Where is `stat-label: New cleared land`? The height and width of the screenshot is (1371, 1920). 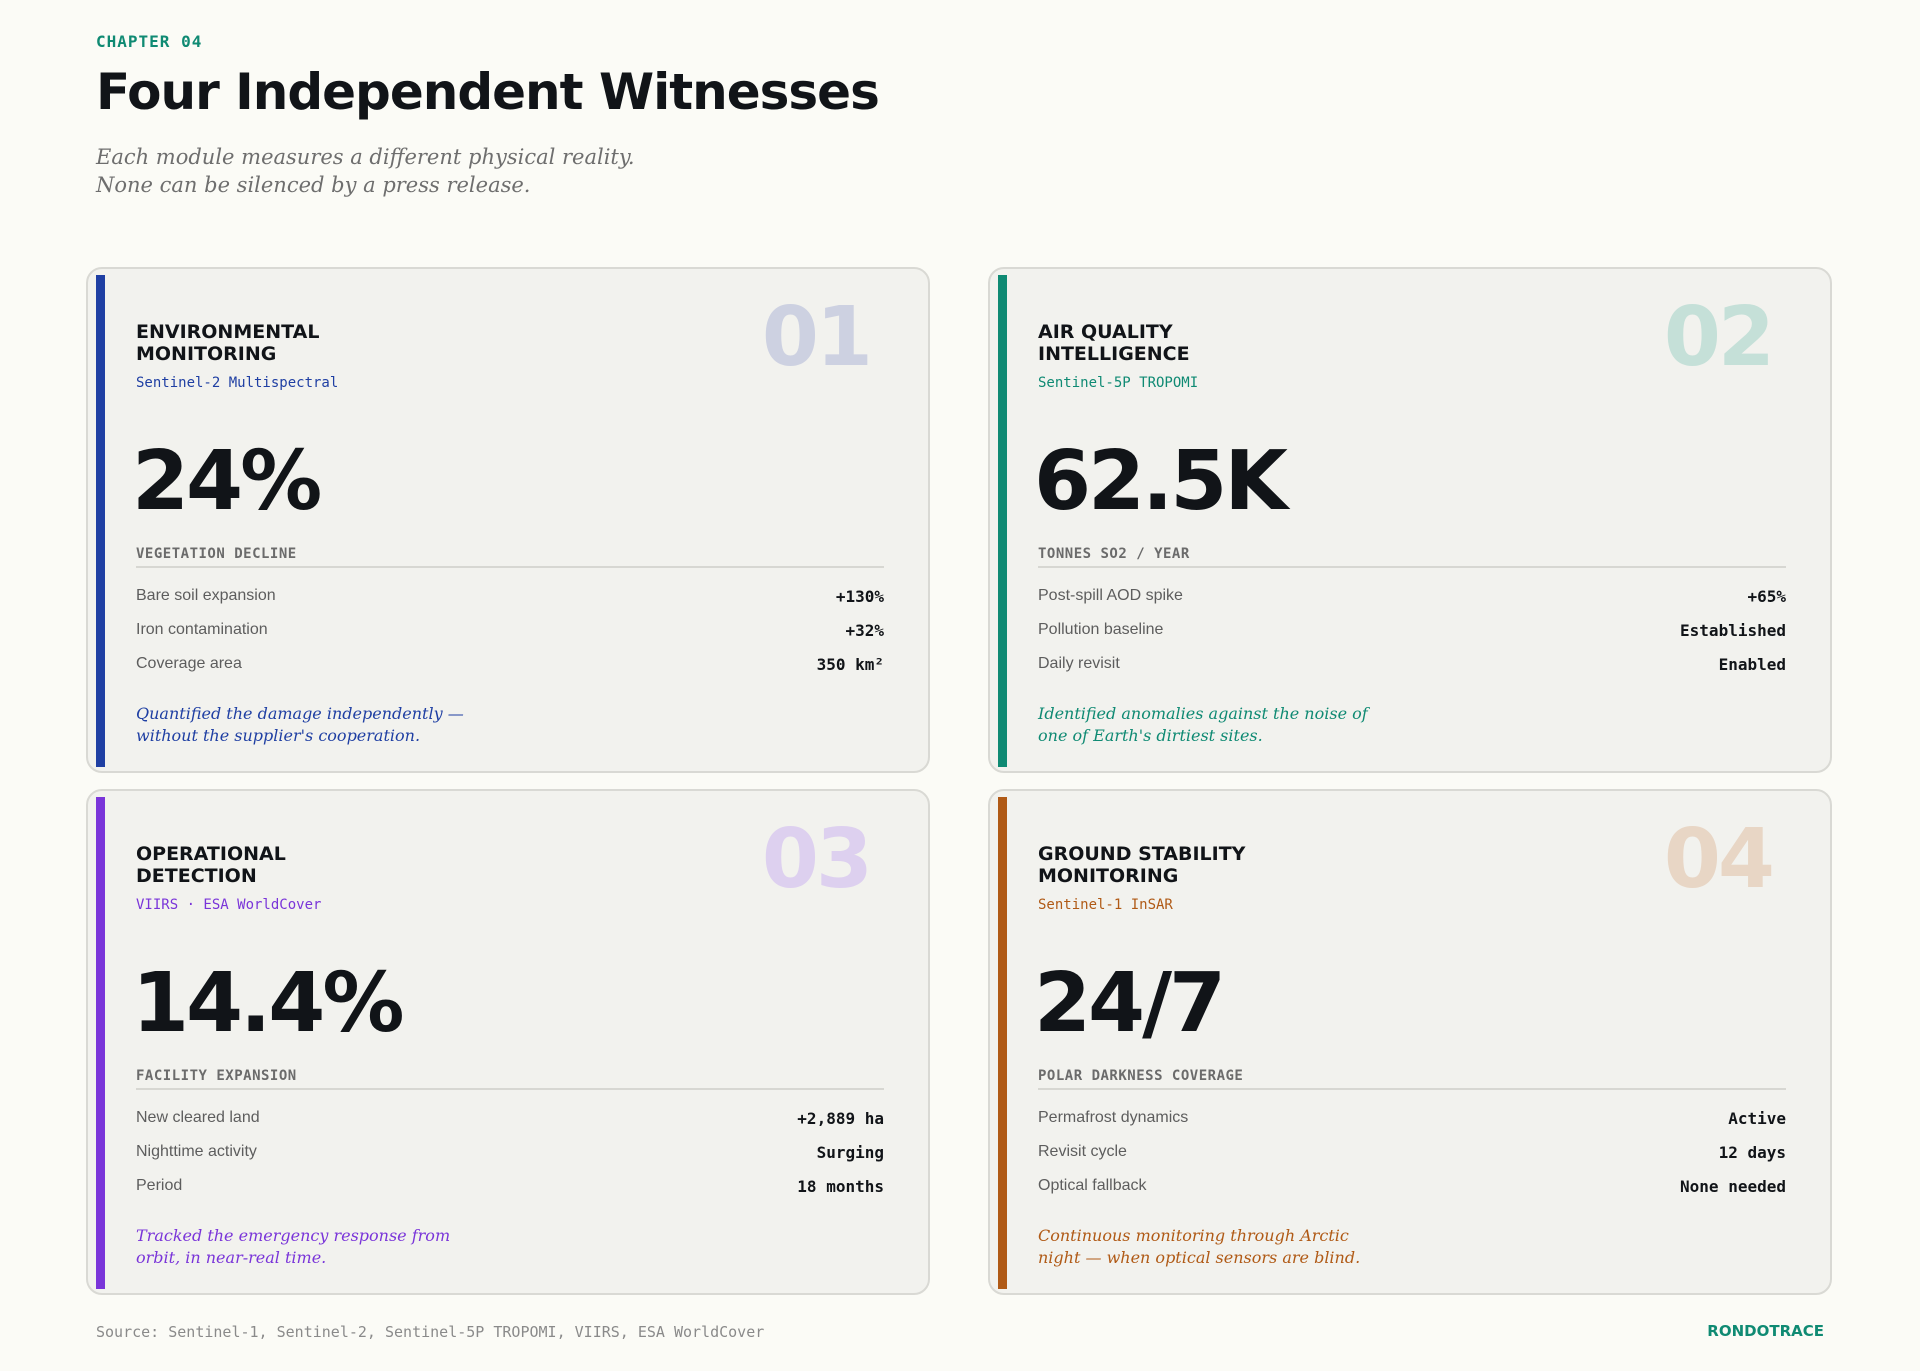
stat-label: New cleared land is located at coordinates (198, 1117).